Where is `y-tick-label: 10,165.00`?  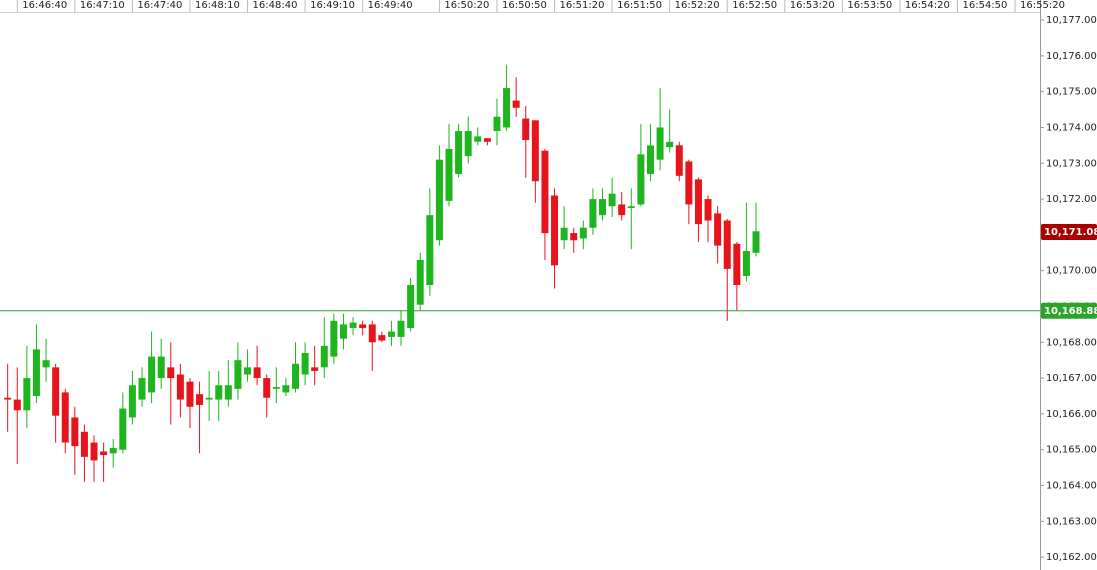 y-tick-label: 10,165.00 is located at coordinates (1071, 450).